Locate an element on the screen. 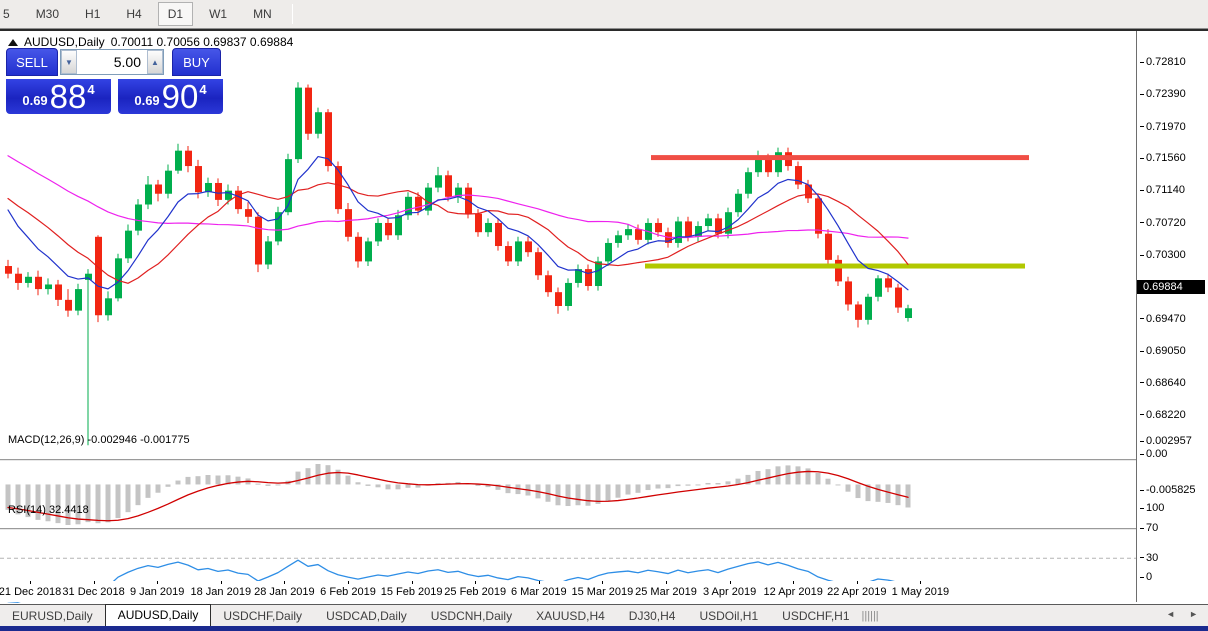 Image resolution: width=1208 pixels, height=631 pixels. sell-button: SELL is located at coordinates (32, 62).